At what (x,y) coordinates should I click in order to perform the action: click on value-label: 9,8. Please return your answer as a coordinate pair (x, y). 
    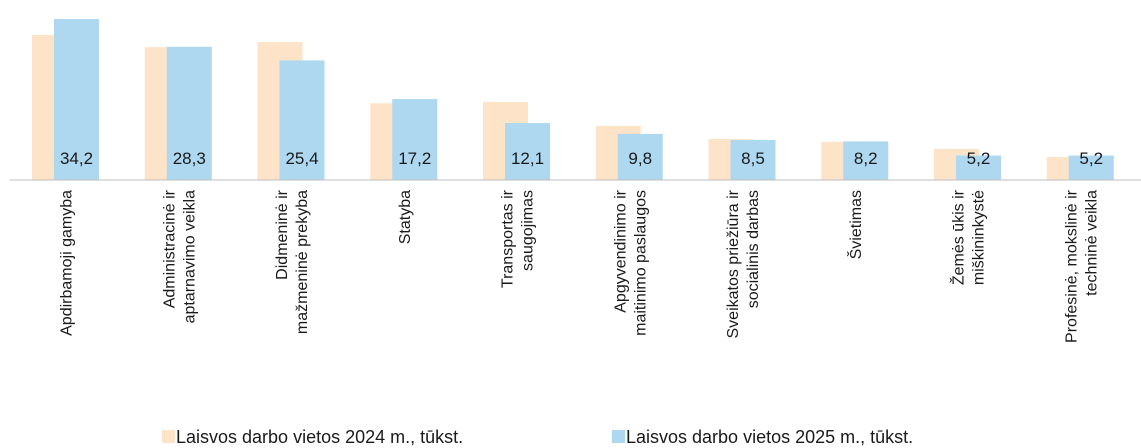
    Looking at the image, I should click on (640, 158).